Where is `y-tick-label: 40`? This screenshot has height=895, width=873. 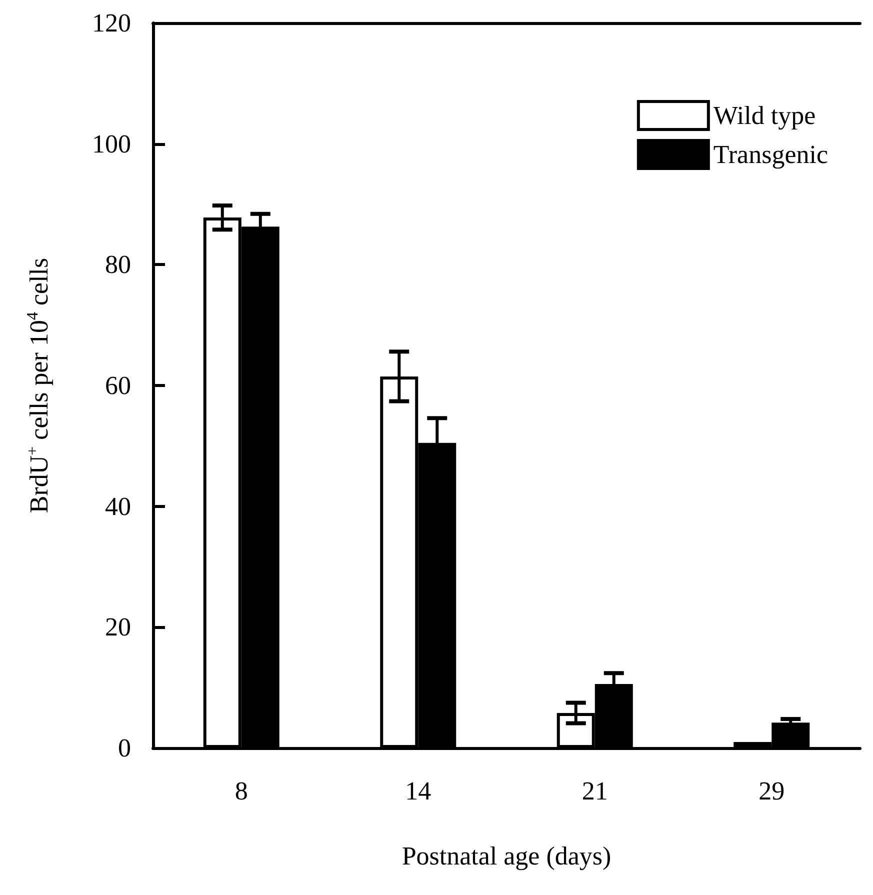 y-tick-label: 40 is located at coordinates (118, 506).